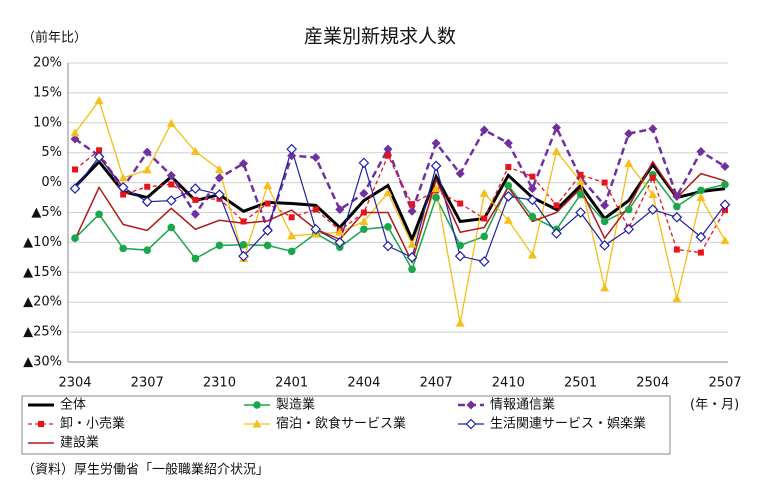  What do you see at coordinates (724, 383) in the screenshot?
I see `x-tick-label: 2507` at bounding box center [724, 383].